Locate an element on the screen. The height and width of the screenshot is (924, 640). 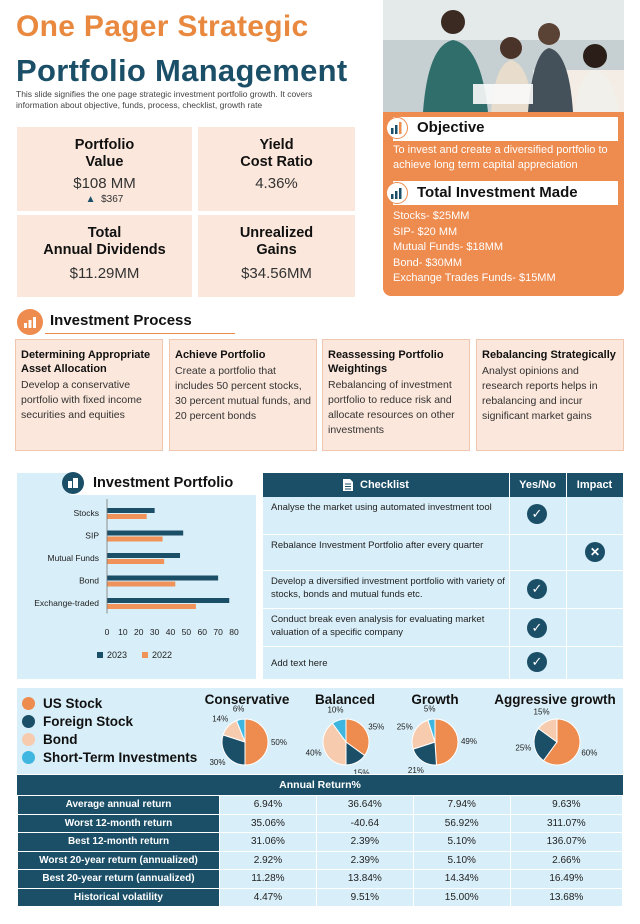
metric-label: Gains is located at coordinates (276, 250).